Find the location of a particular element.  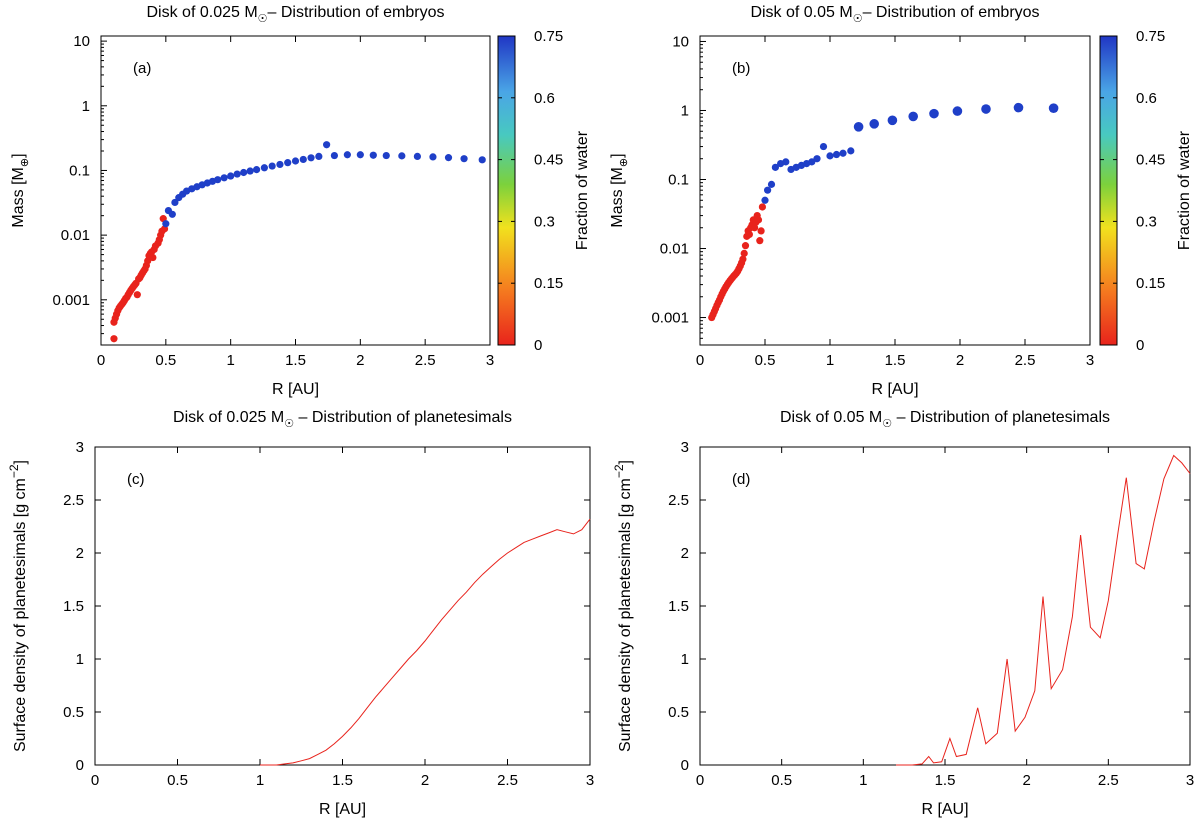

y-tick-label: 0.001 is located at coordinates (670, 318).